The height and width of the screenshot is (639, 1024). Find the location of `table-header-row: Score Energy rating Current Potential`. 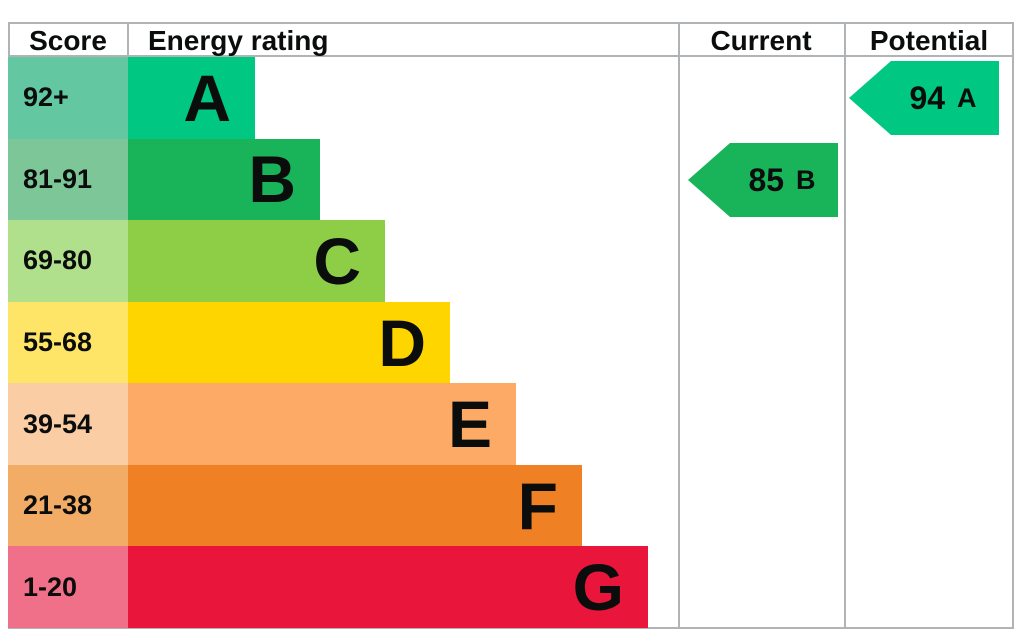

table-header-row: Score Energy rating Current Potential is located at coordinates (511, 40).